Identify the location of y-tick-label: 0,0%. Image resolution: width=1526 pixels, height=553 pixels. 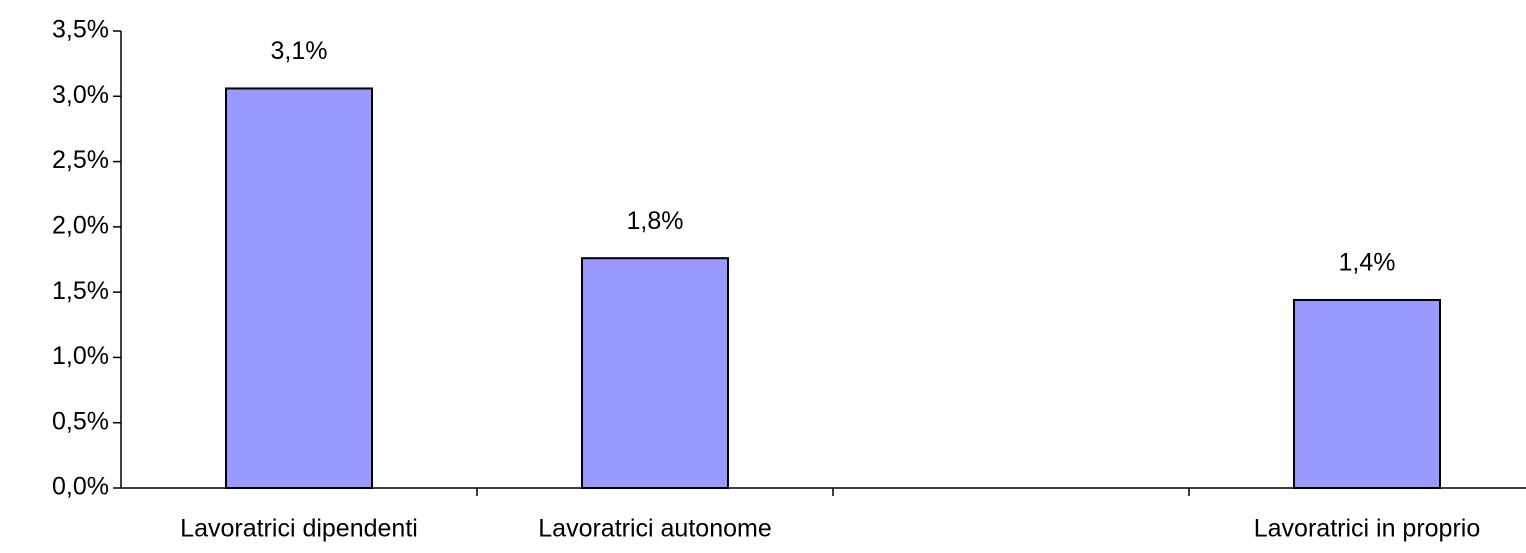
(80, 487).